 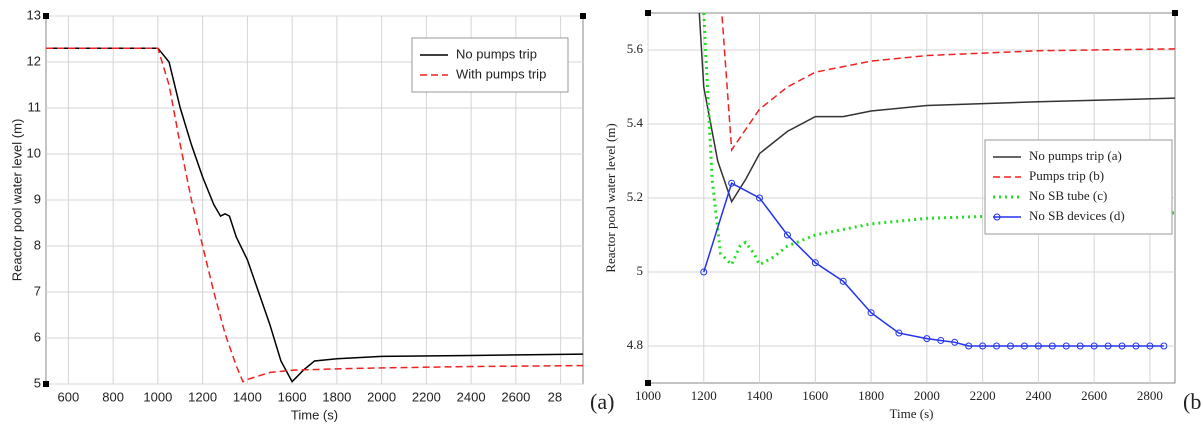 I want to click on y-tick-label: 4.8, so click(x=635, y=344).